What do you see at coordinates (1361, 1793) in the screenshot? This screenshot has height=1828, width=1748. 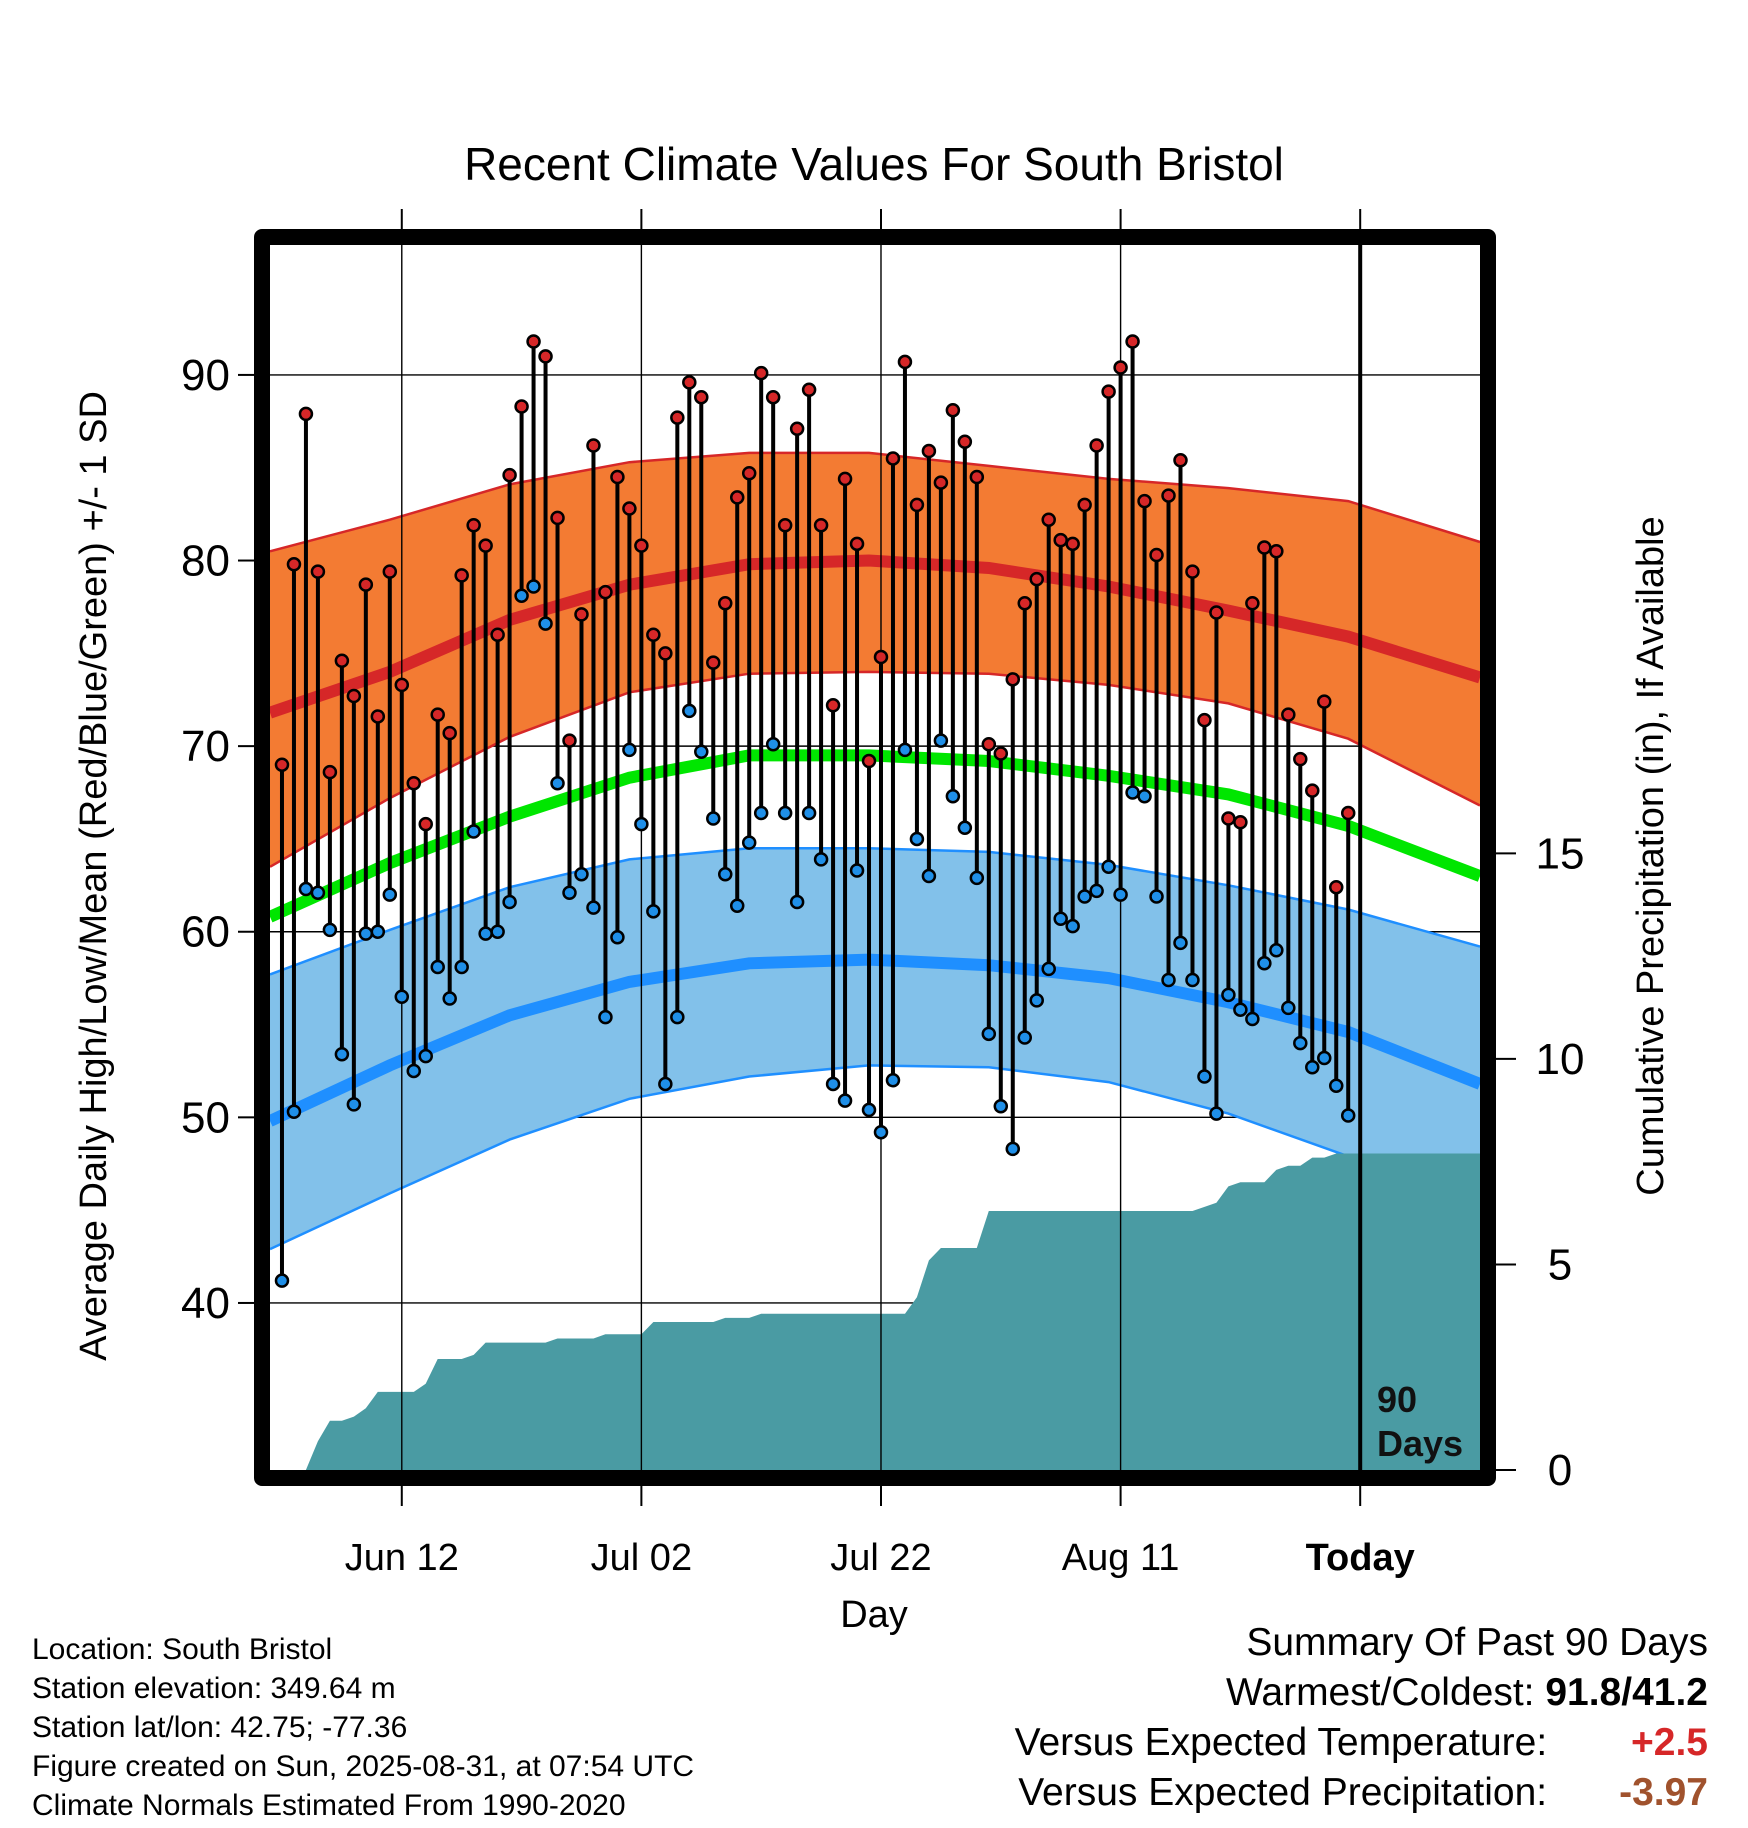 I see `summary-precip-row: Versus Expected Precipitation: -3.97` at bounding box center [1361, 1793].